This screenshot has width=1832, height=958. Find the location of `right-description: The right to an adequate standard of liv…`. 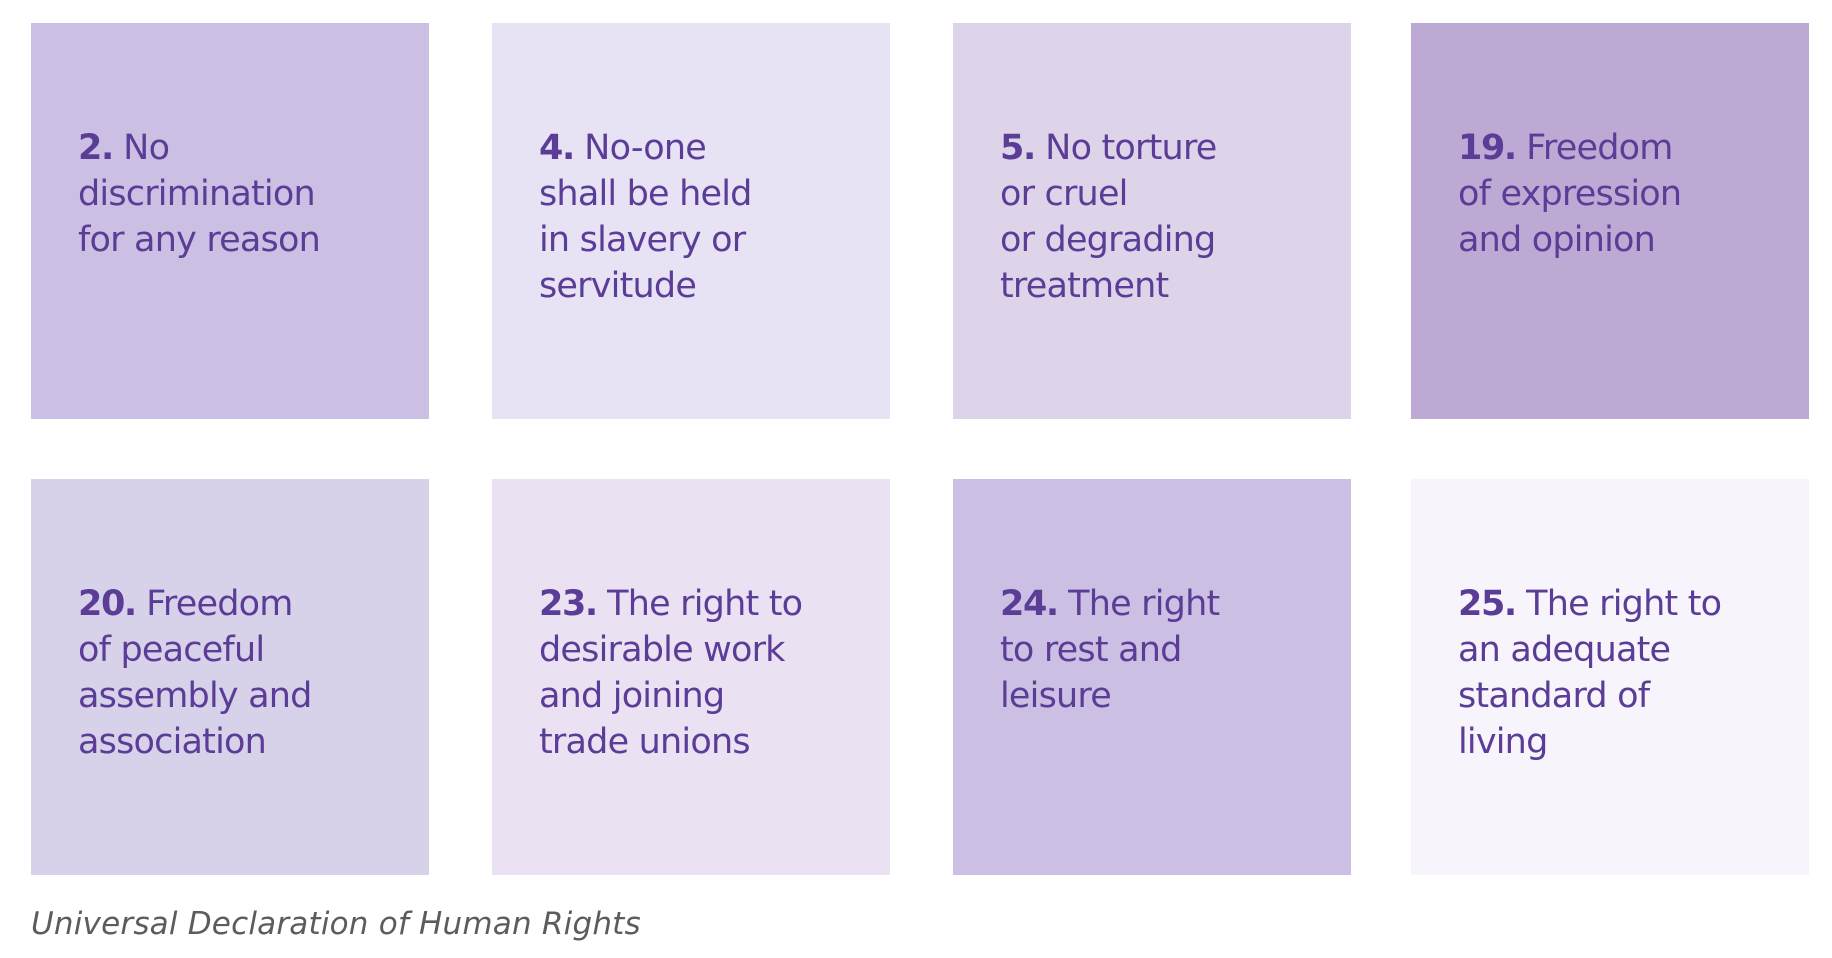

right-description: The right to an adequate standard of liv… is located at coordinates (1590, 673).